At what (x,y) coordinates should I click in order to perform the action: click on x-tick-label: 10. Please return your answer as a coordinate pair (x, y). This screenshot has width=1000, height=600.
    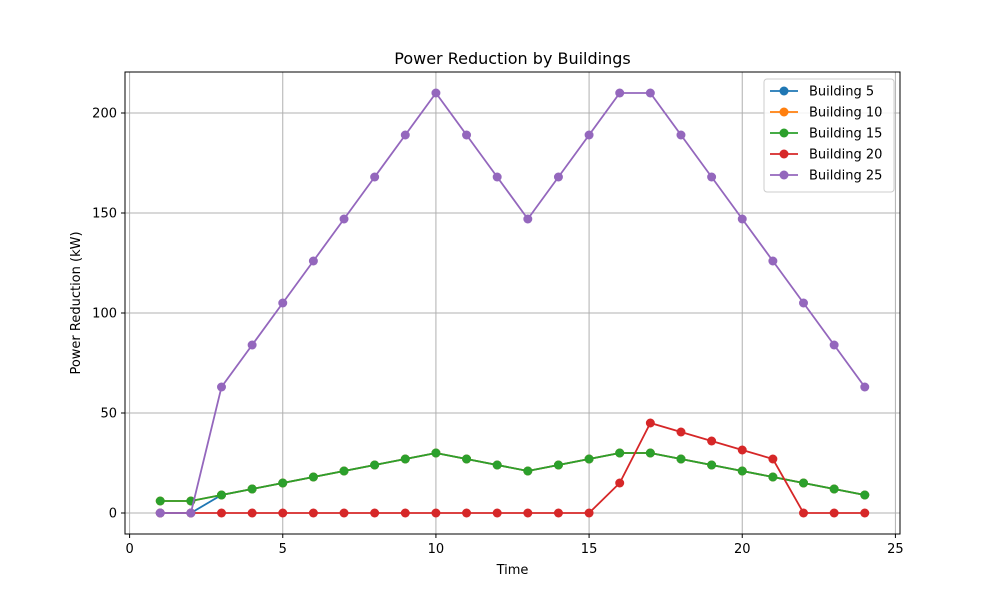
    Looking at the image, I should click on (436, 549).